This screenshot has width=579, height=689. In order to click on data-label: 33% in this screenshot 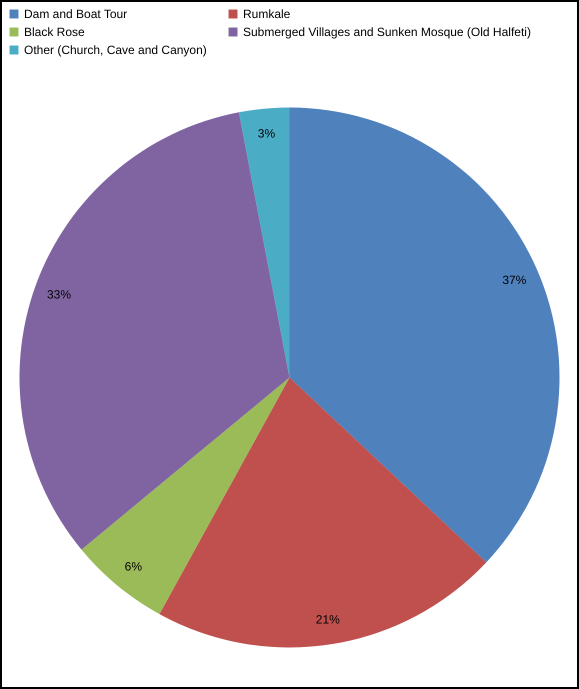, I will do `click(59, 295)`.